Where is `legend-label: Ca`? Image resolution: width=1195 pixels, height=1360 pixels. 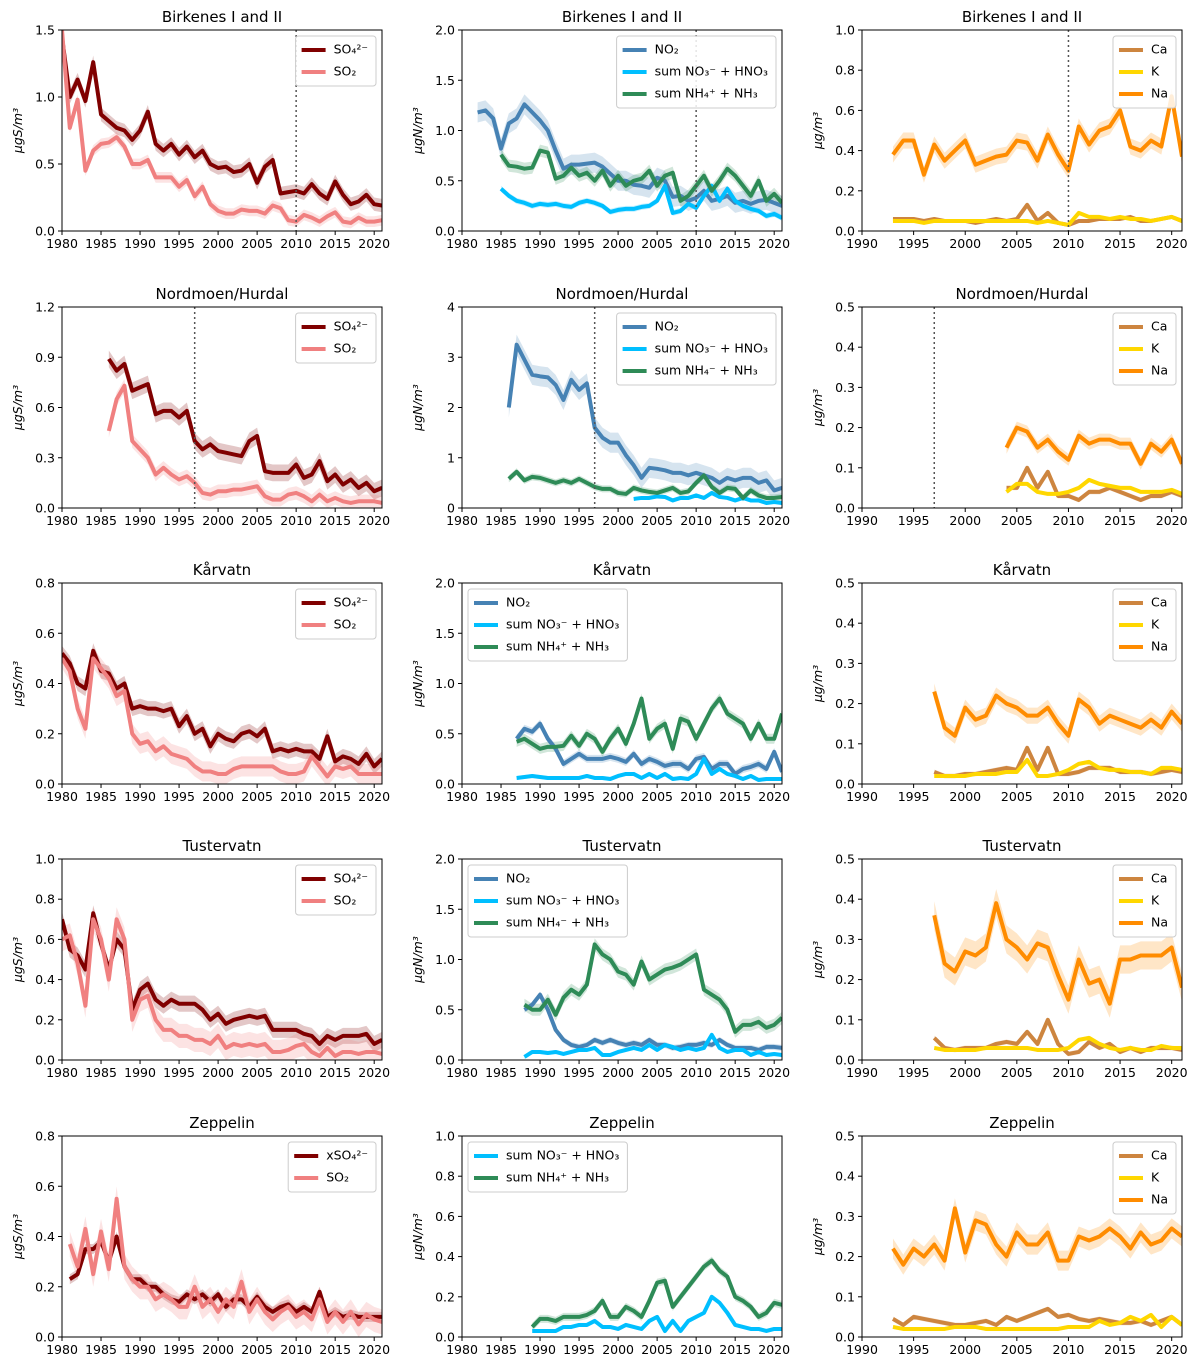
legend-label: Ca is located at coordinates (1159, 602).